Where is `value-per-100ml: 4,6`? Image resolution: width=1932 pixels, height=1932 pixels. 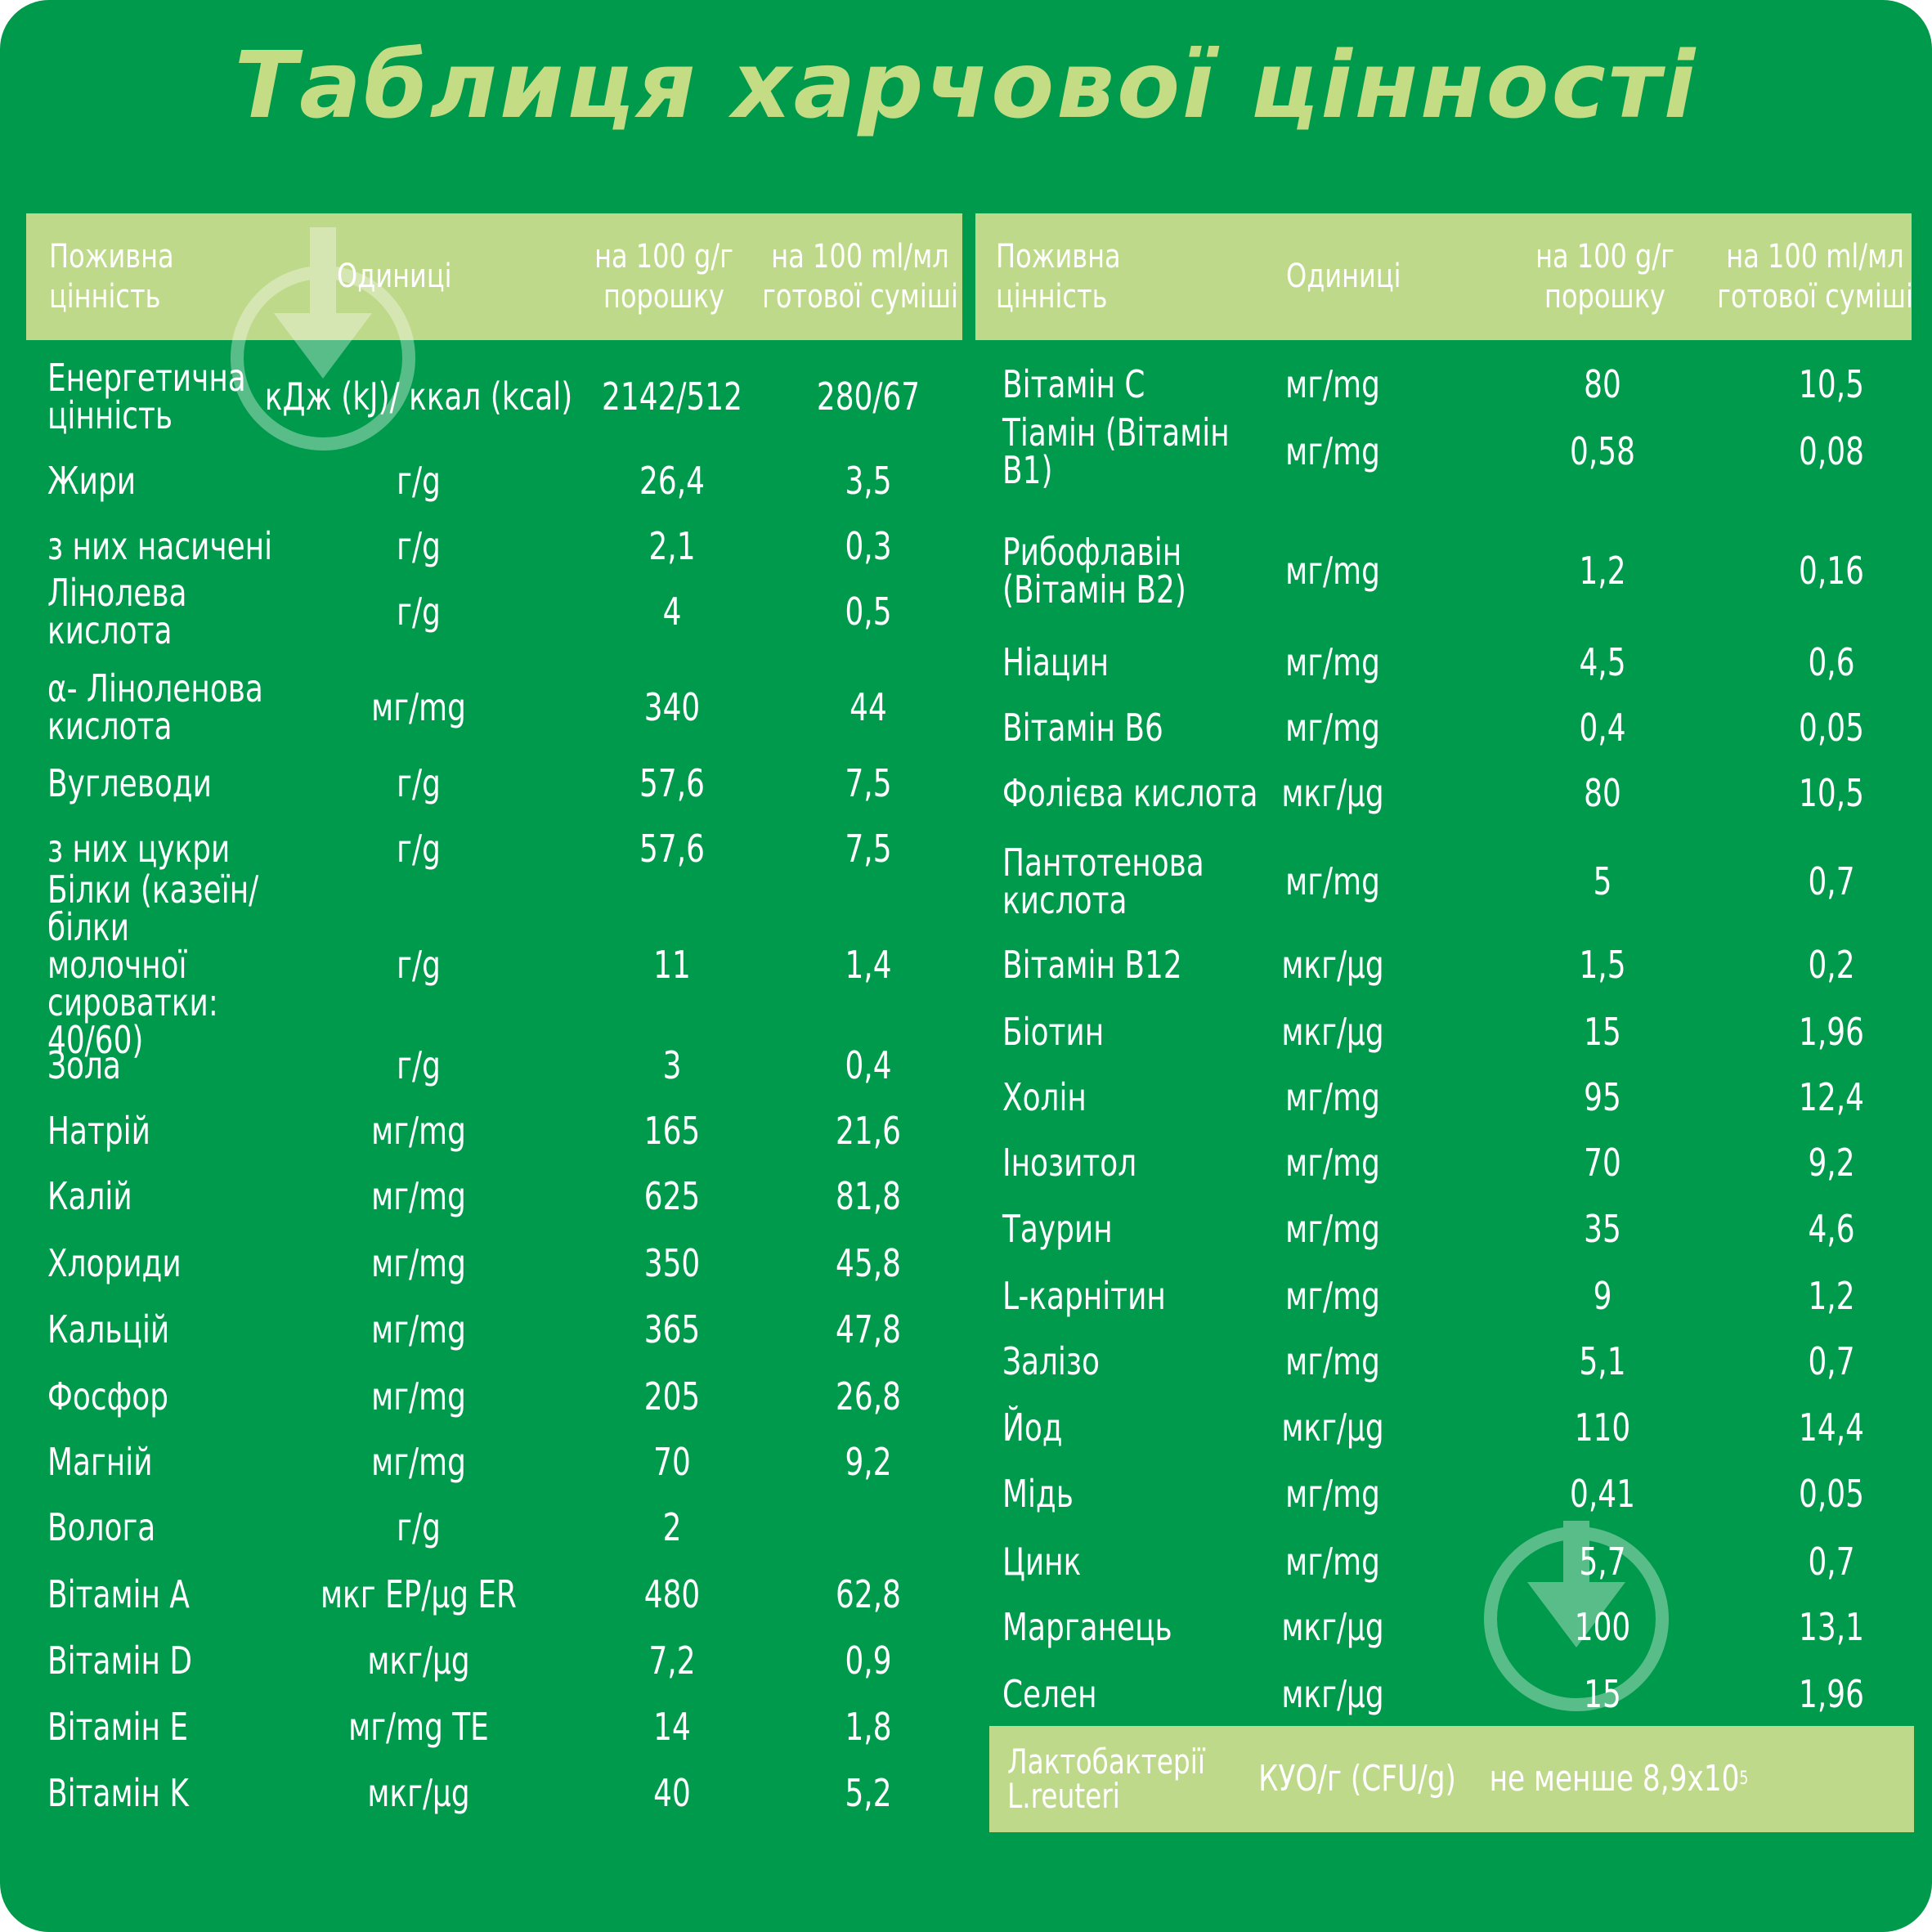
value-per-100ml: 4,6 is located at coordinates (1831, 1229).